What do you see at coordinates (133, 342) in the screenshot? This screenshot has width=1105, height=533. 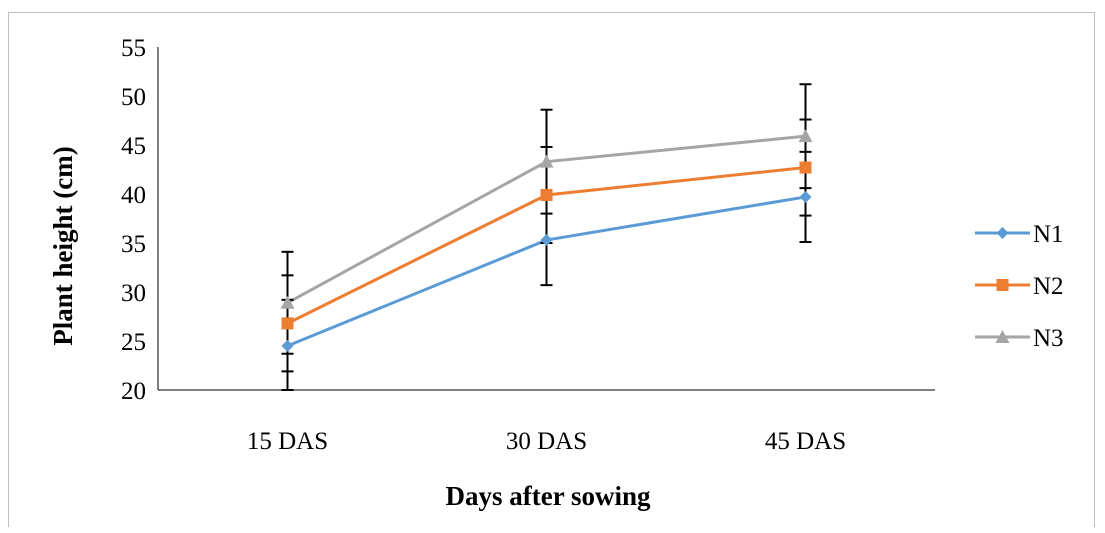 I see `y-tick-label: 25` at bounding box center [133, 342].